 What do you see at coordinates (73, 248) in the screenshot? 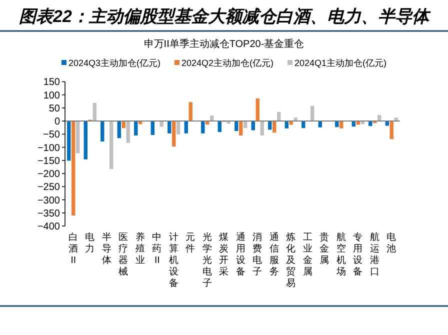
I see `x-tick-label: 白酒II` at bounding box center [73, 248].